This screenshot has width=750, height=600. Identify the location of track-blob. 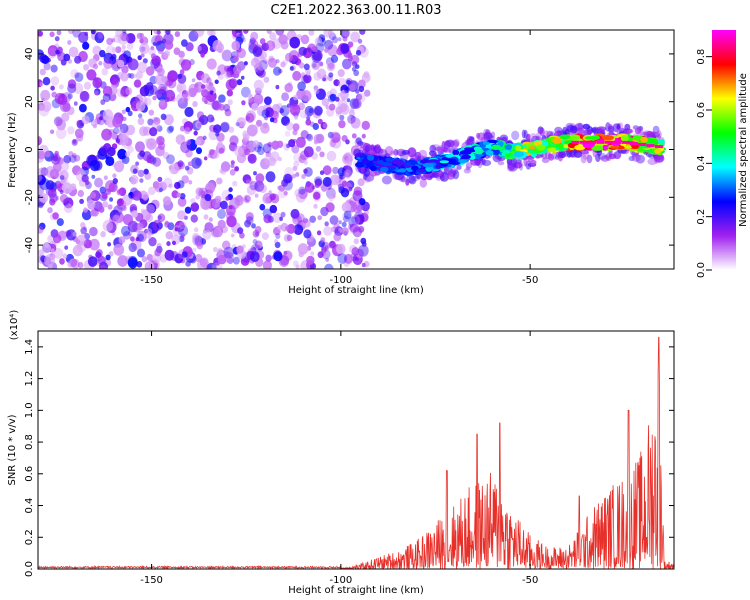
(560, 146).